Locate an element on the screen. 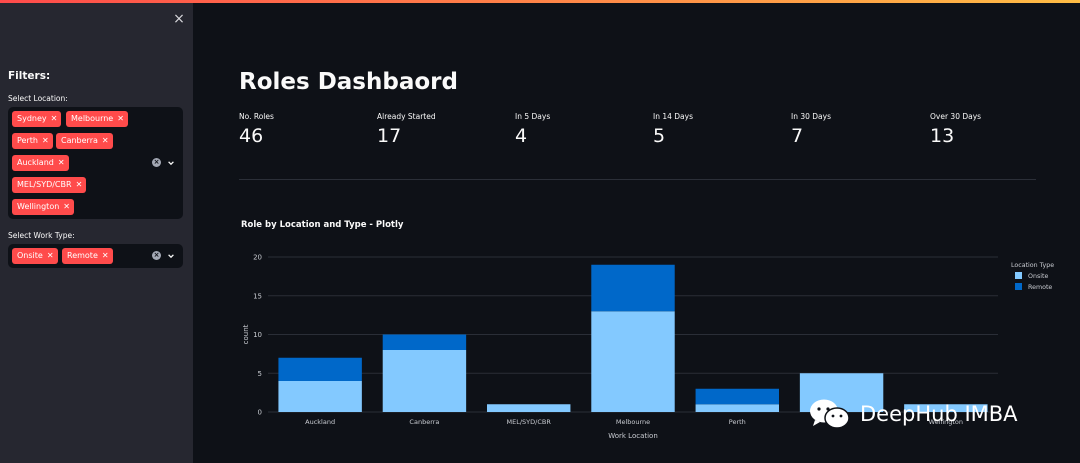 The width and height of the screenshot is (1080, 463). legend-label: Onsite is located at coordinates (1038, 276).